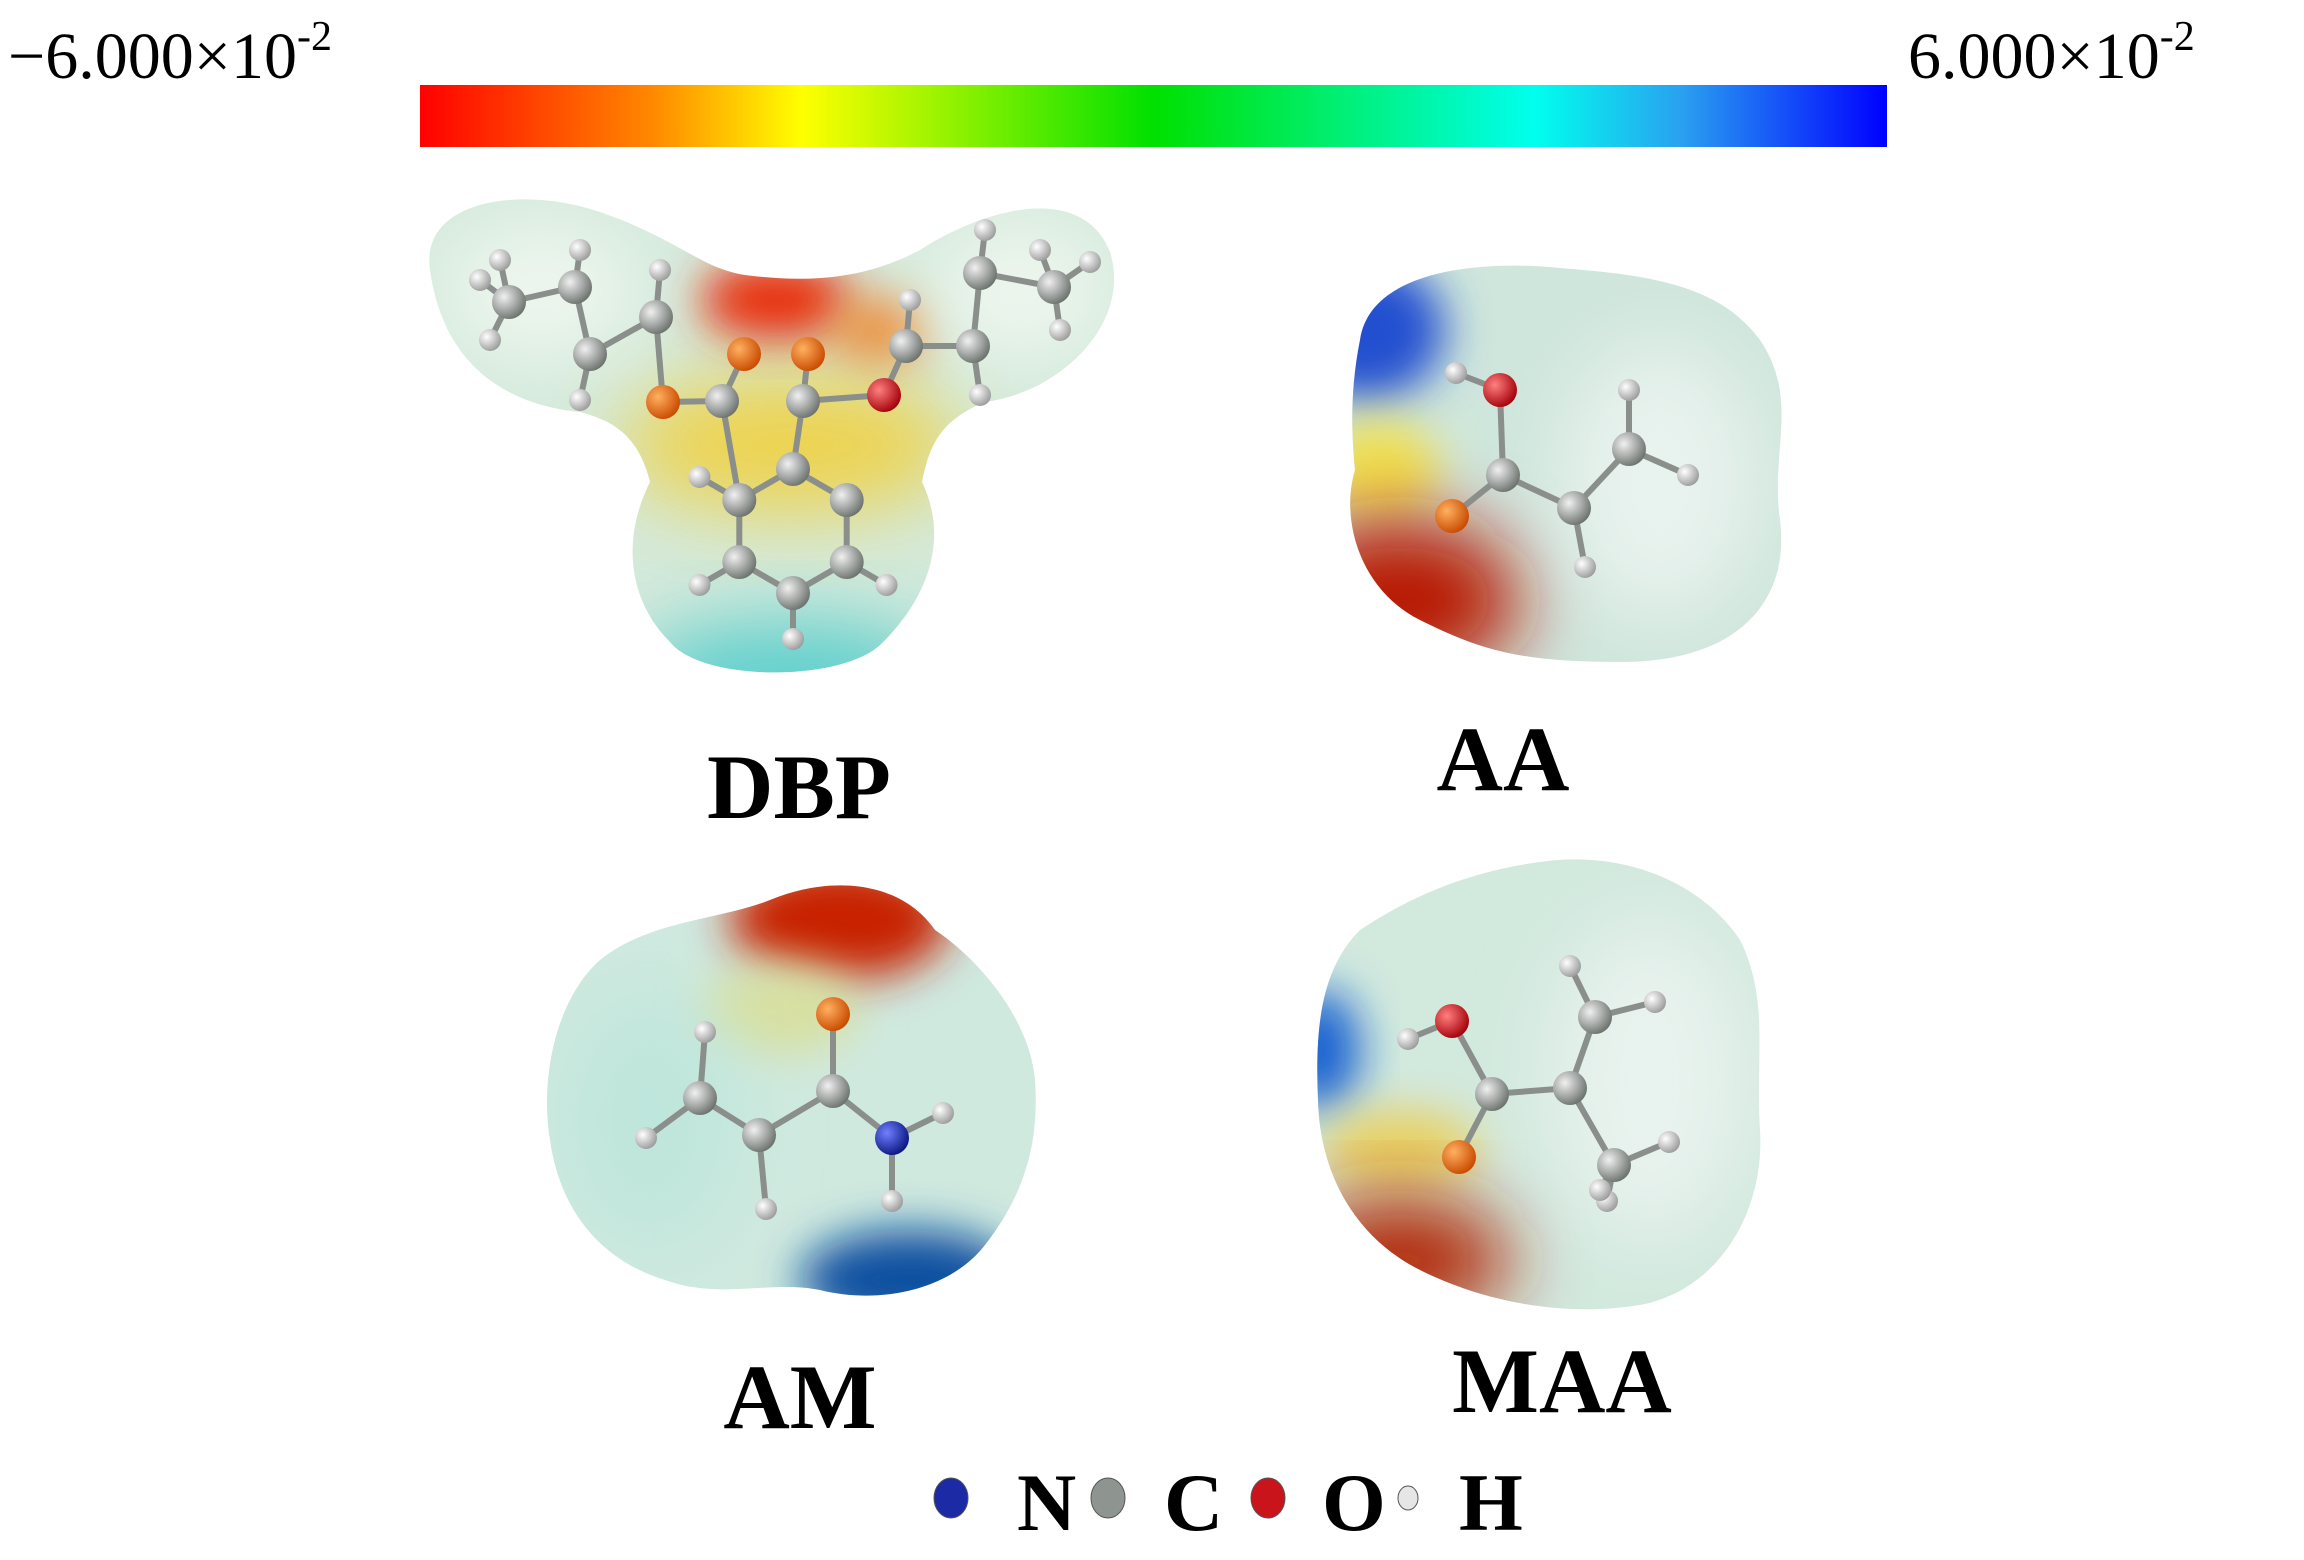 This screenshot has width=2304, height=1560. Describe the element at coordinates (2177, 37) in the screenshot. I see `colorbar-max-exponent: -2` at that location.